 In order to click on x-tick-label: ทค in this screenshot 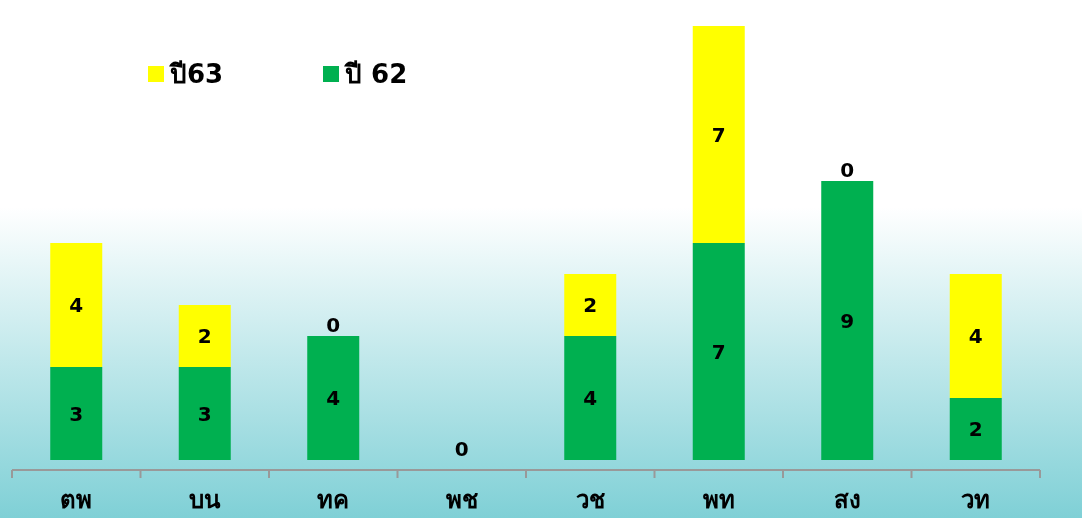, I will do `click(333, 500)`.